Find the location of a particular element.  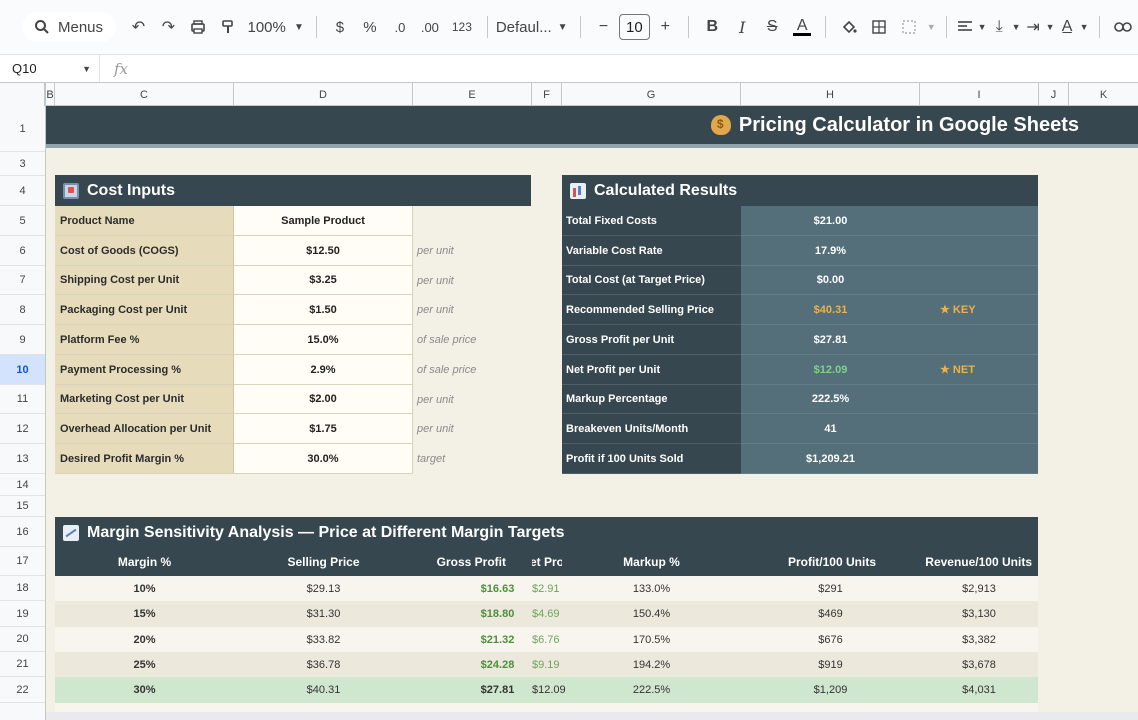

profit-100-cell: $919 is located at coordinates (830, 664).